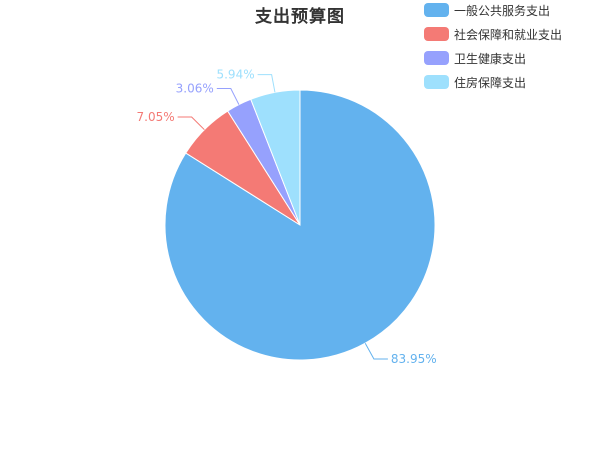 This screenshot has height=450, width=600. I want to click on pie-slice-housing, so click(275, 157).